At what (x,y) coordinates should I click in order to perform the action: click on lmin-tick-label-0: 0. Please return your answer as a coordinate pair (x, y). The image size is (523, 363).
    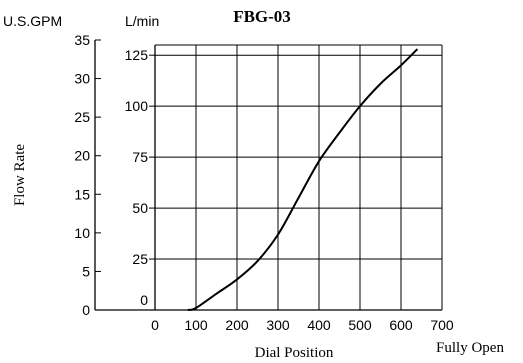
    Looking at the image, I should click on (144, 300).